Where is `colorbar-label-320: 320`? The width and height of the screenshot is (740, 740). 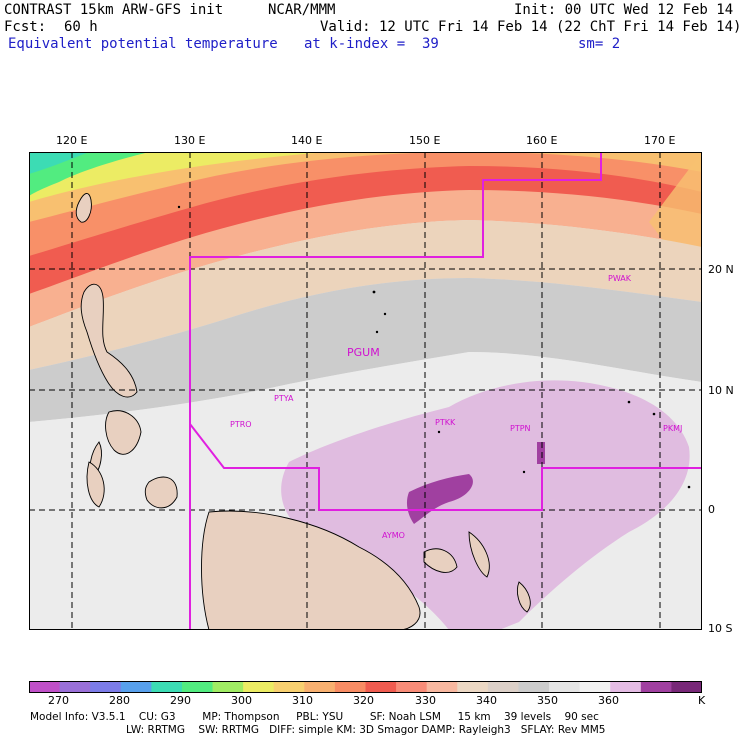 colorbar-label-320: 320 is located at coordinates (363, 700).